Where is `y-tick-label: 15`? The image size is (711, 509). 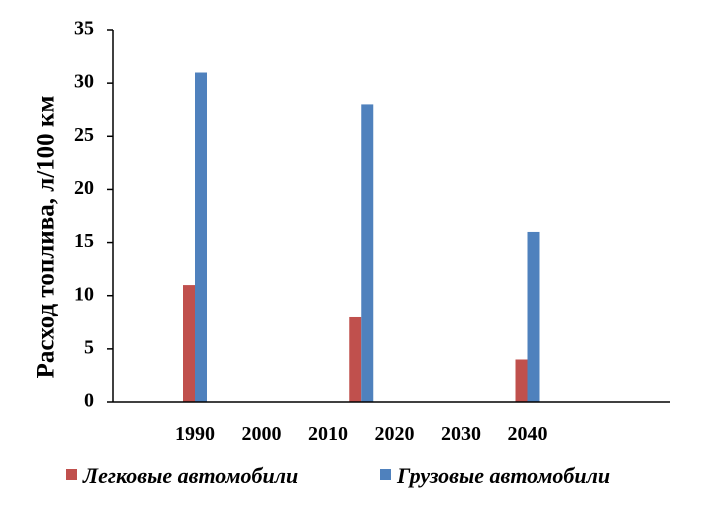 y-tick-label: 15 is located at coordinates (84, 241).